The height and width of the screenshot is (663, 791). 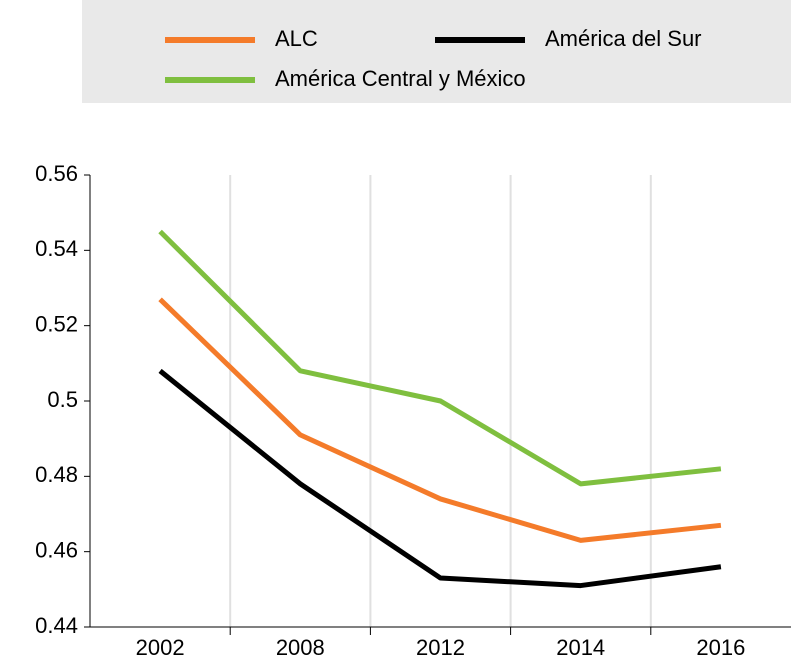 I want to click on y-tick-label: 0.44, so click(x=56, y=625).